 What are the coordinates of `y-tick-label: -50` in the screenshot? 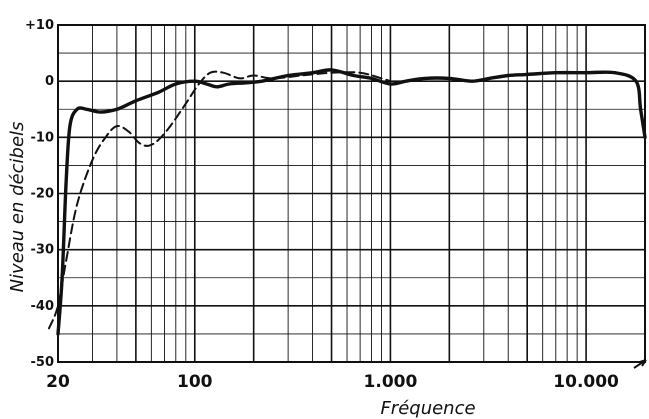 It's located at (43, 362).